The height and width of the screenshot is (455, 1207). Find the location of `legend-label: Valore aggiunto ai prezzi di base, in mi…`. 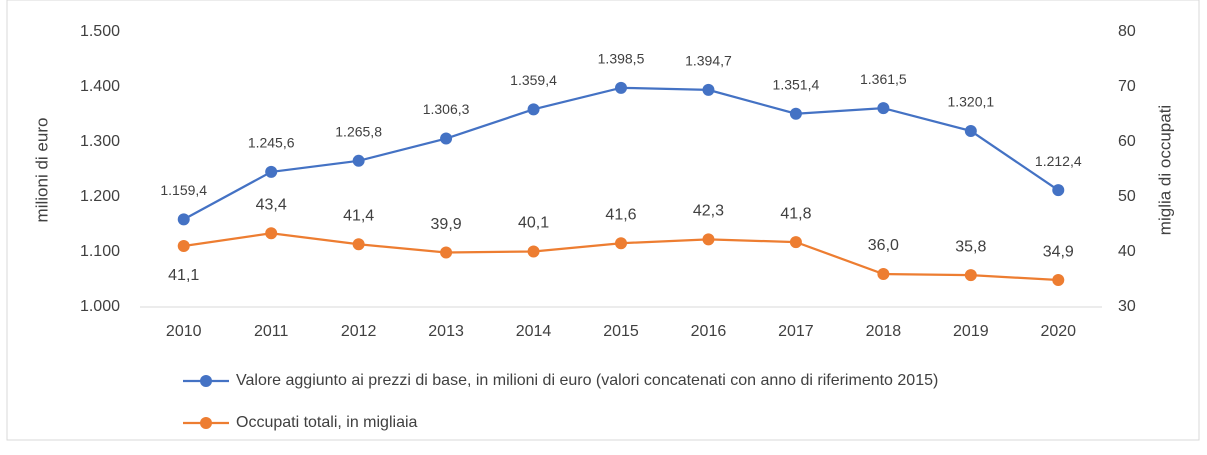

legend-label: Valore aggiunto ai prezzi di base, in mi… is located at coordinates (587, 380).